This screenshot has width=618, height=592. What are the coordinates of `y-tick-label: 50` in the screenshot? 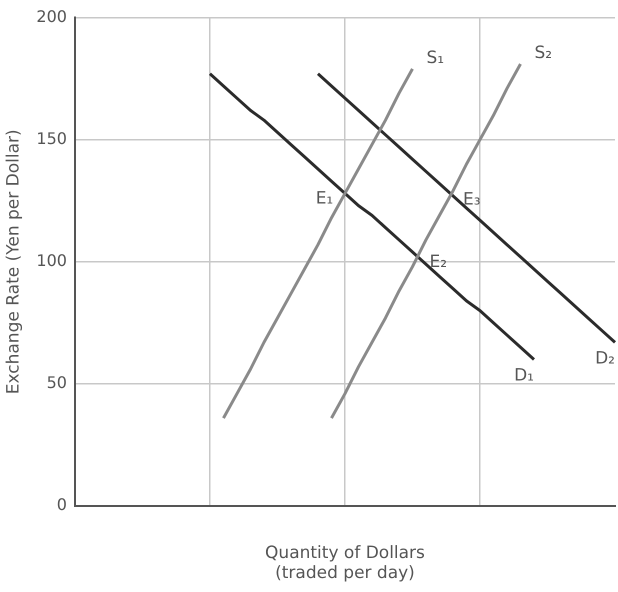 It's located at (56, 382).